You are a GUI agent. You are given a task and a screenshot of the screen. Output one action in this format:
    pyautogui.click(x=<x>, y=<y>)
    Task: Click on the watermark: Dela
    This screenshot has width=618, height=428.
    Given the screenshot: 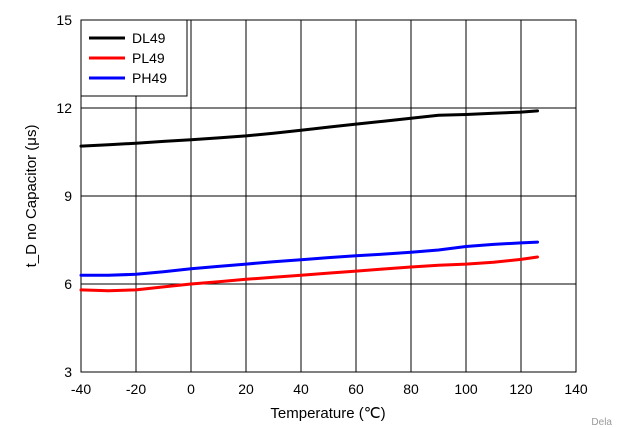 What is the action you would take?
    pyautogui.click(x=601, y=422)
    